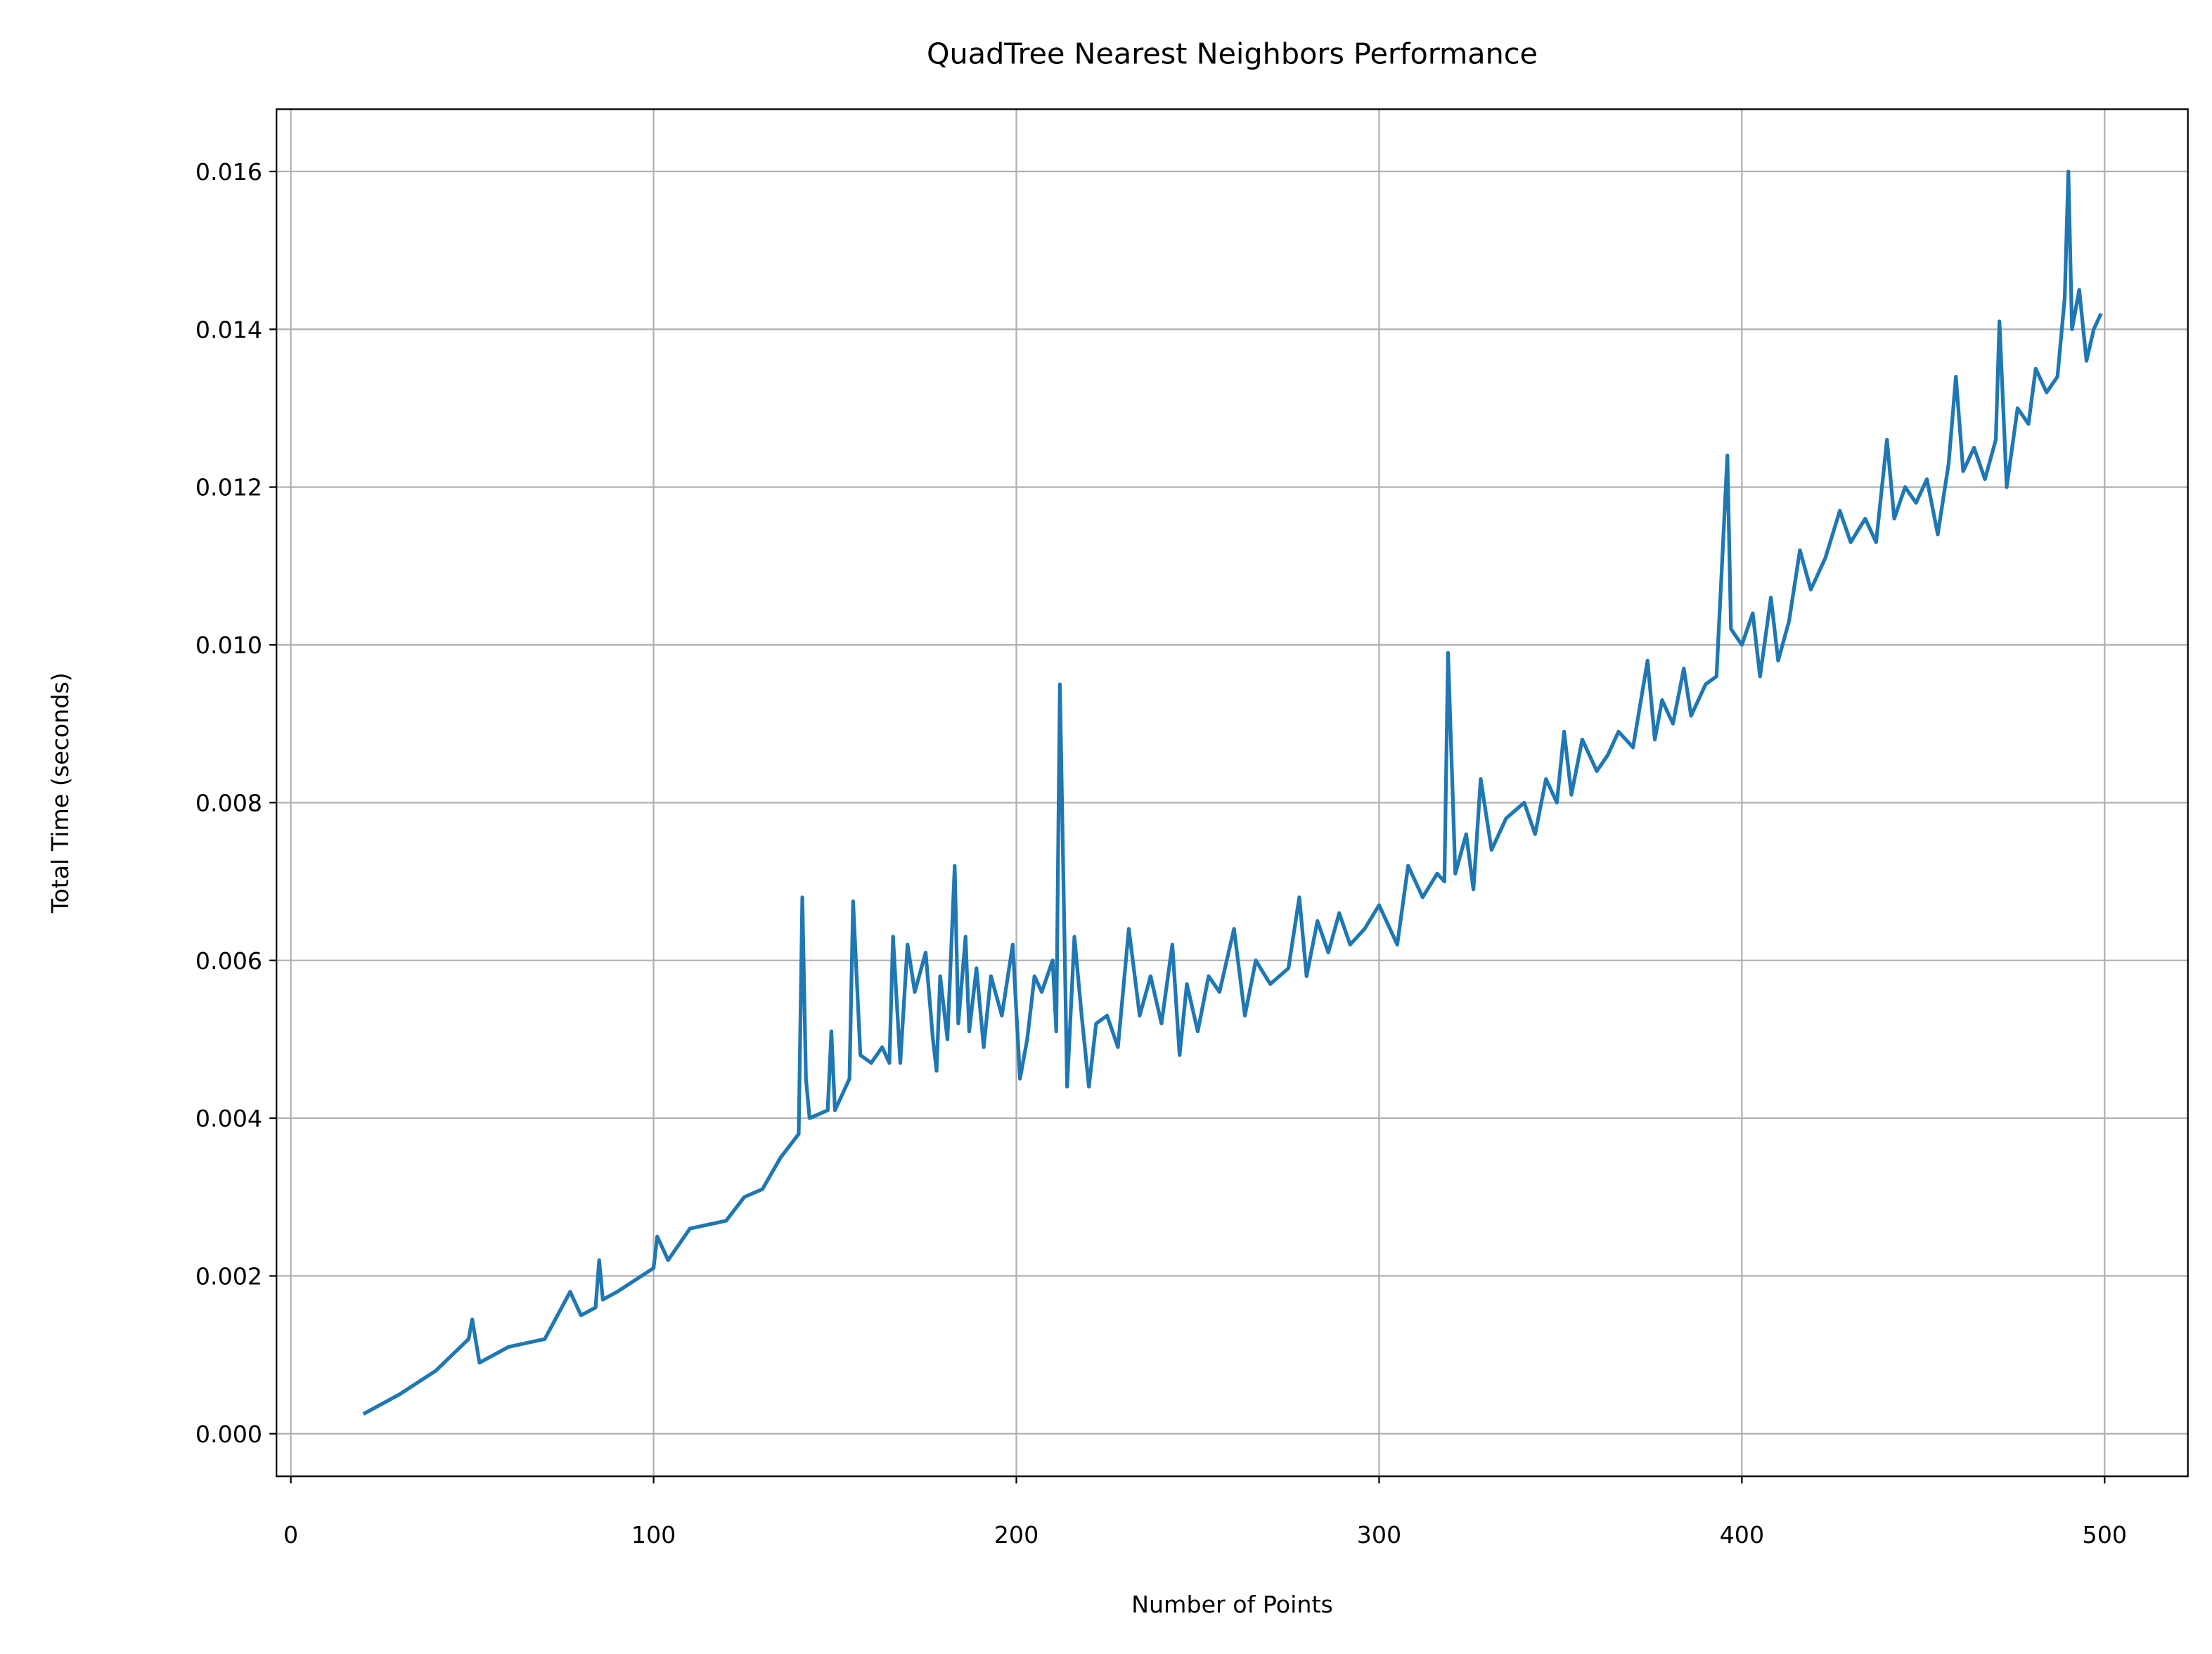 The height and width of the screenshot is (1654, 2212). I want to click on y-tick-label: 0.004, so click(228, 1118).